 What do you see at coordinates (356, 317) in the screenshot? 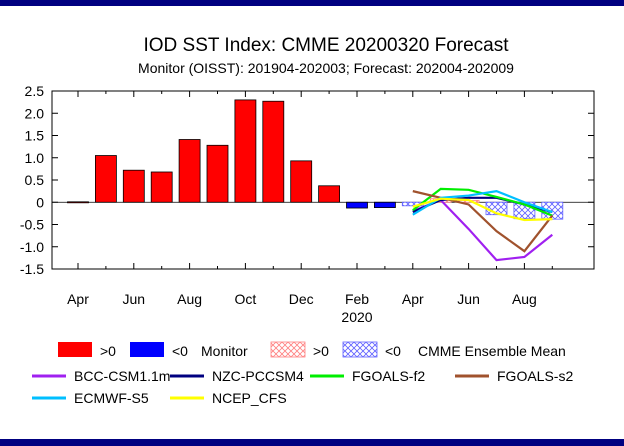
I see `x-tick-sublabel: 2020` at bounding box center [356, 317].